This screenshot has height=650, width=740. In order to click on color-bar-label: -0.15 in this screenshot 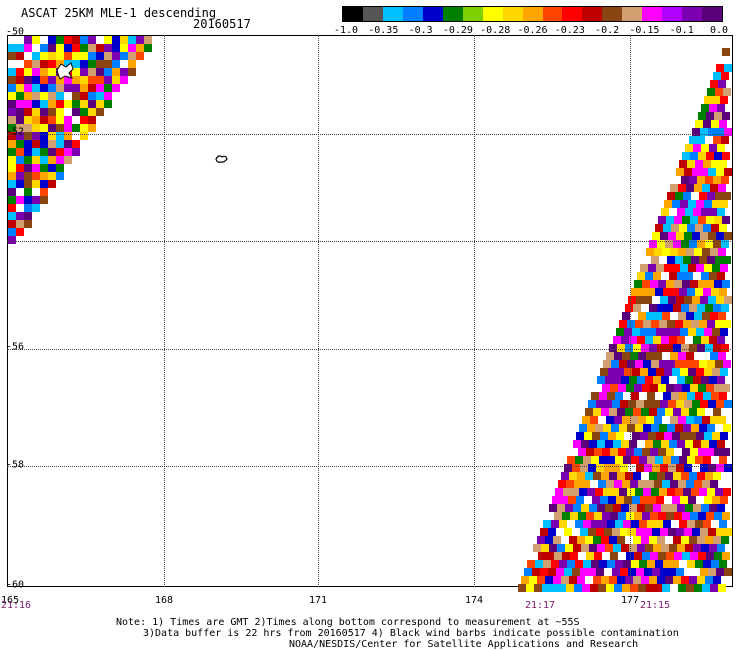, I will do `click(644, 30)`.